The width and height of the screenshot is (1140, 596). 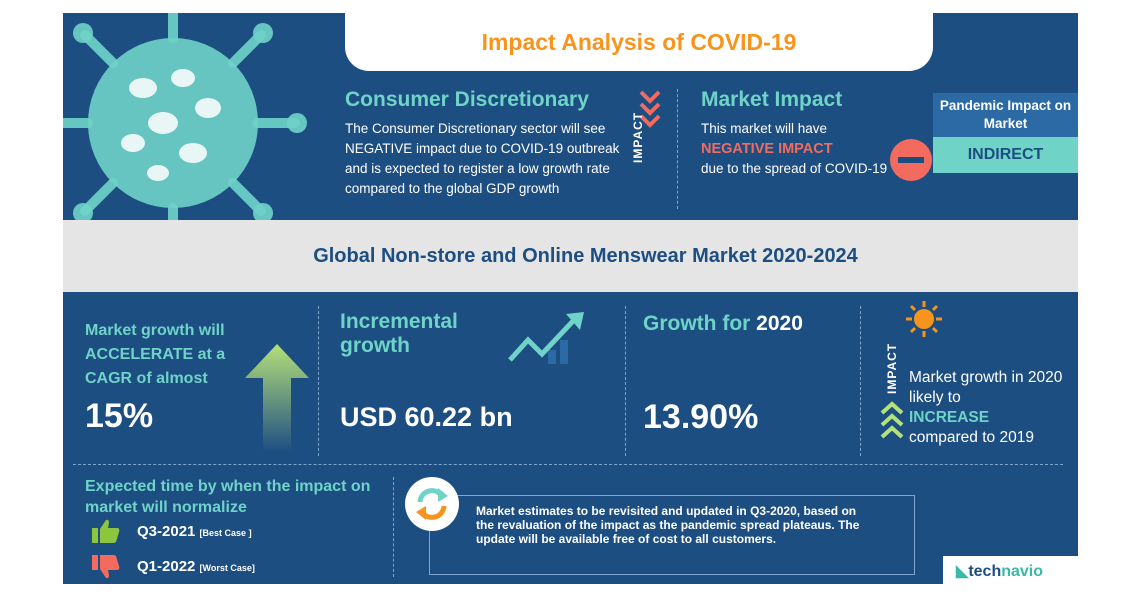 I want to click on chevron-down-icon, so click(x=650, y=109).